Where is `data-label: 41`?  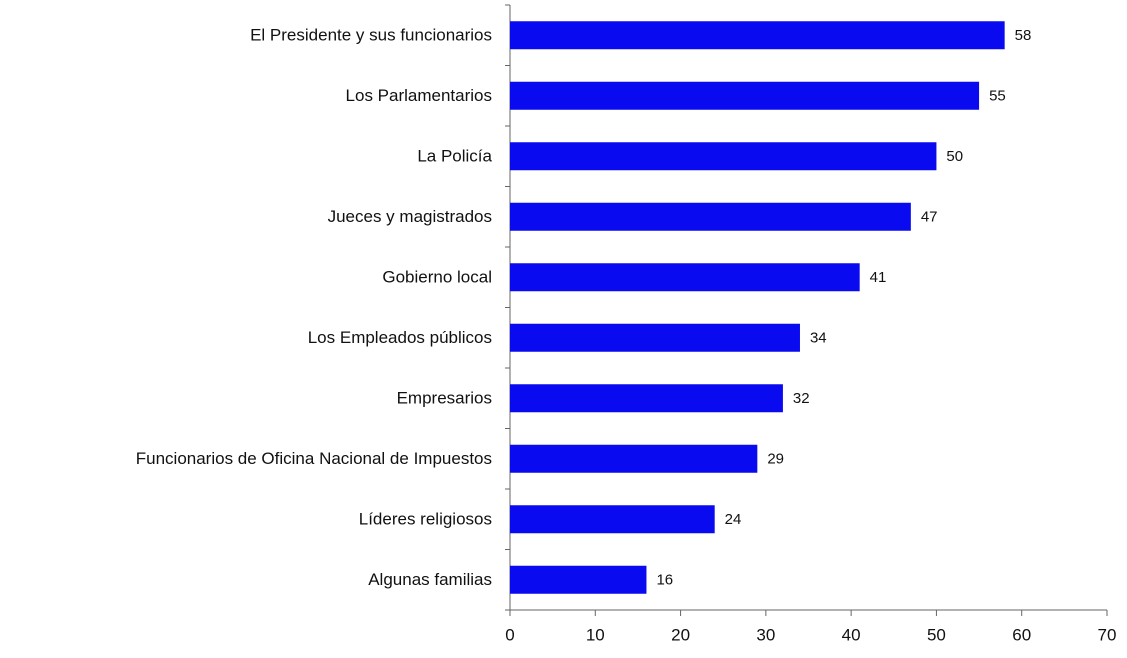
data-label: 41 is located at coordinates (878, 277).